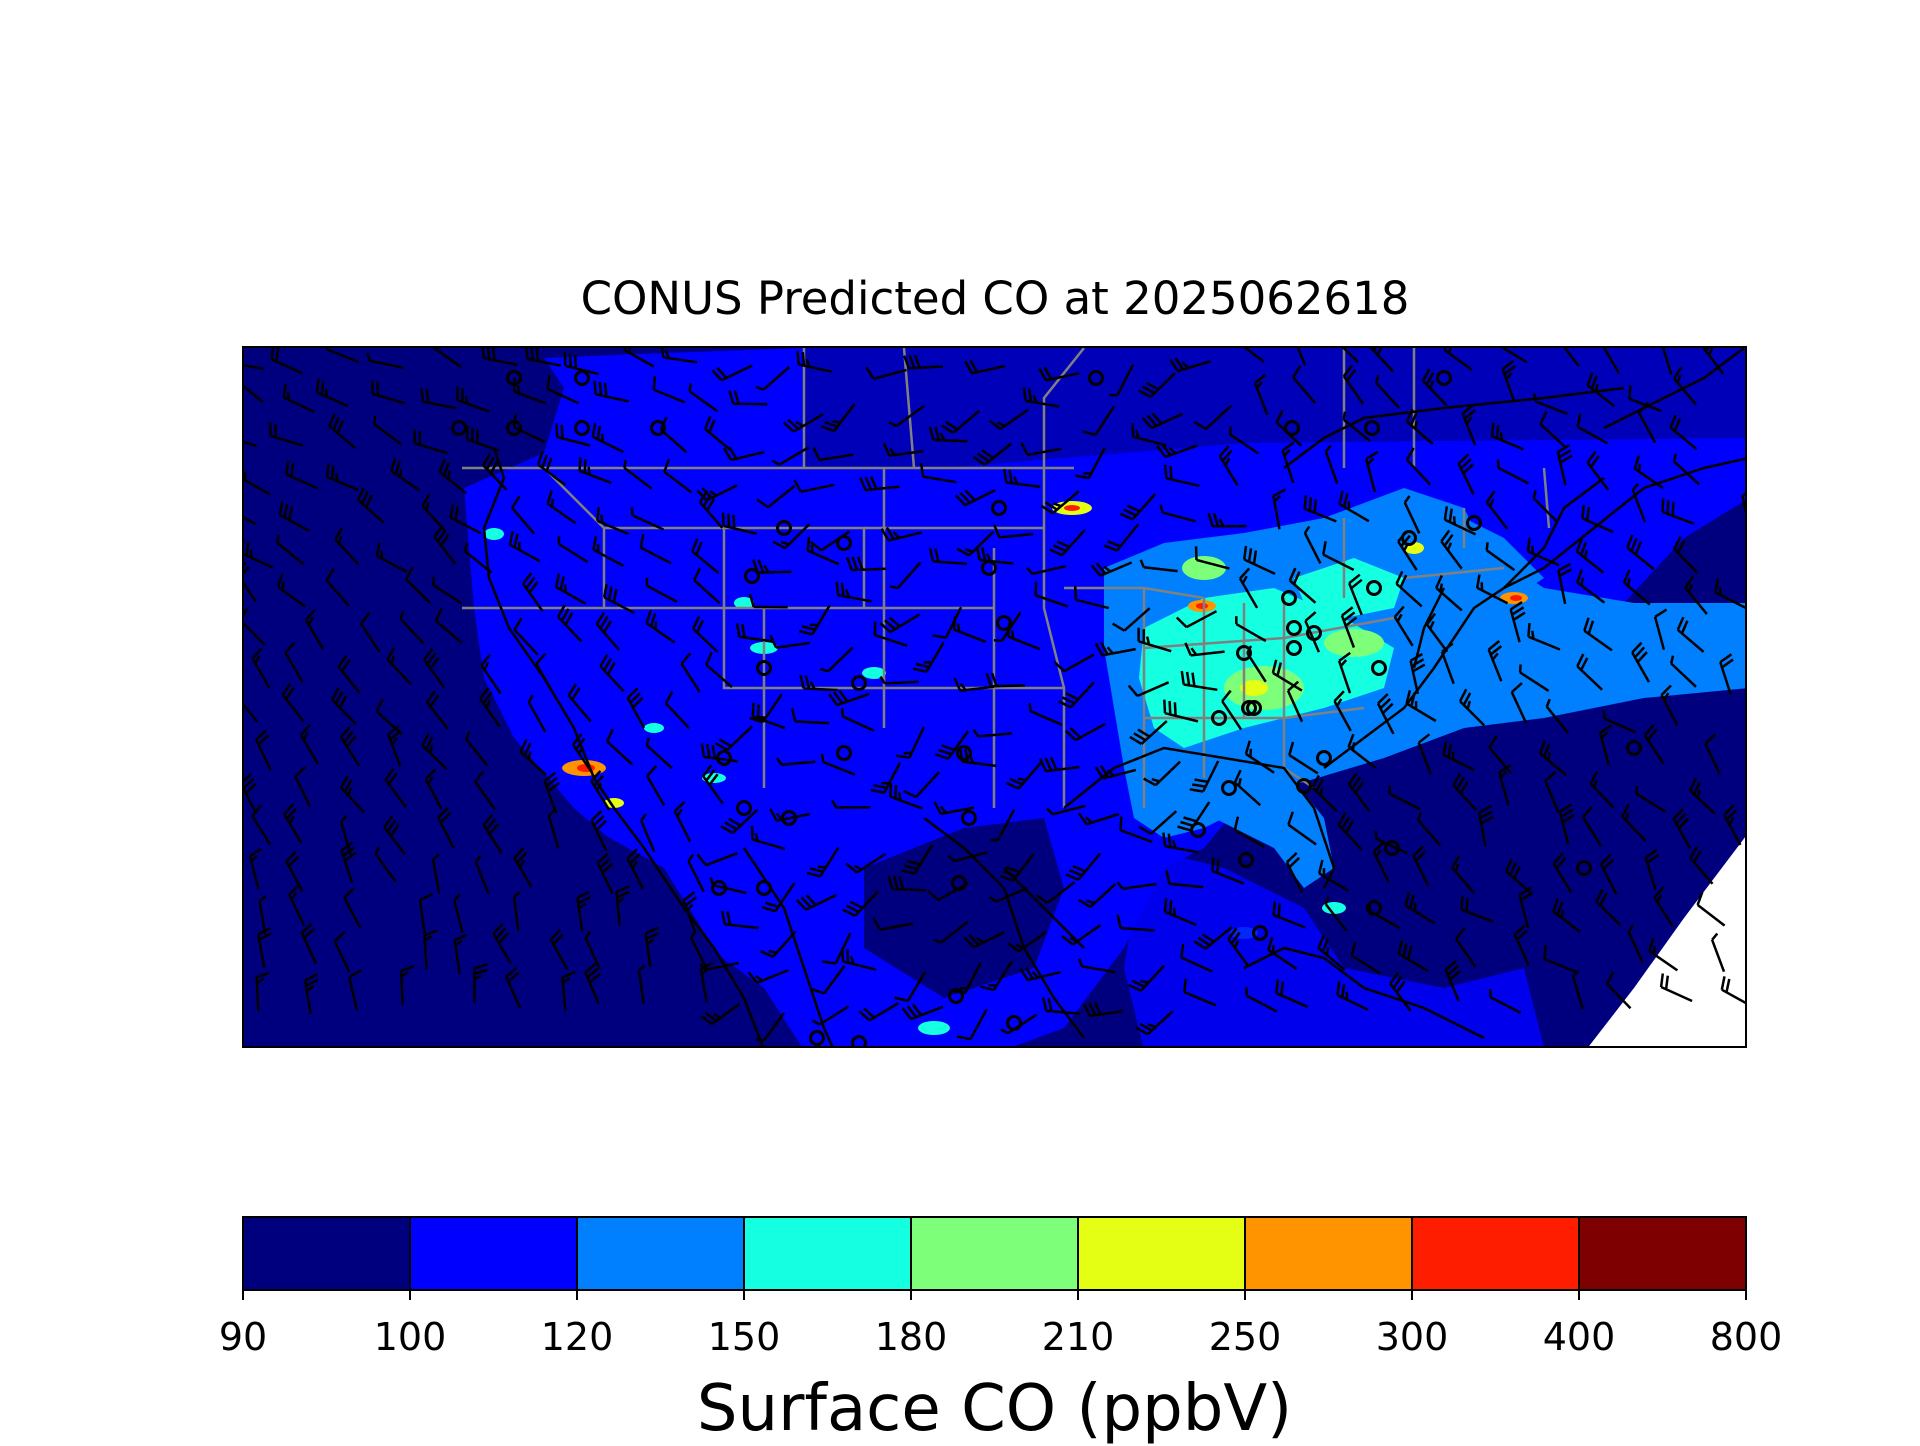  Describe the element at coordinates (243, 1337) in the screenshot. I see `colorbar-tick-label: 90` at that location.